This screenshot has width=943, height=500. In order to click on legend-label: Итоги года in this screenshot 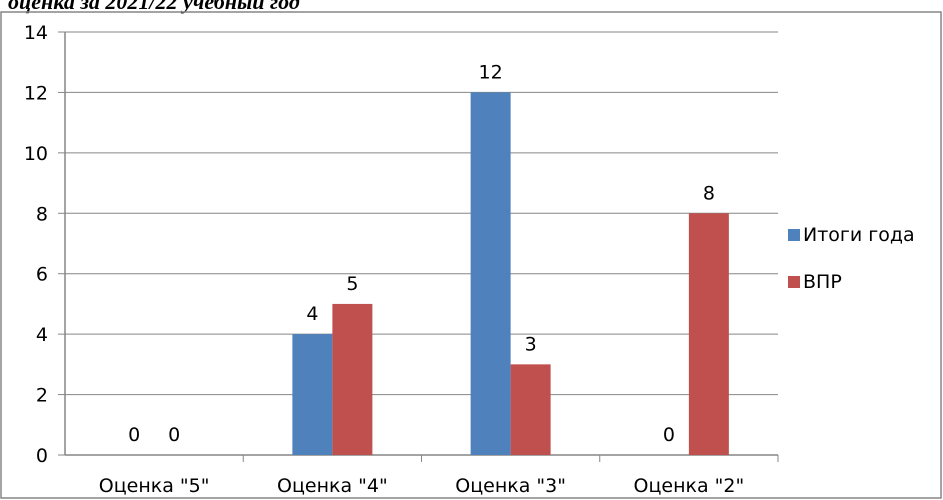, I will do `click(859, 235)`.